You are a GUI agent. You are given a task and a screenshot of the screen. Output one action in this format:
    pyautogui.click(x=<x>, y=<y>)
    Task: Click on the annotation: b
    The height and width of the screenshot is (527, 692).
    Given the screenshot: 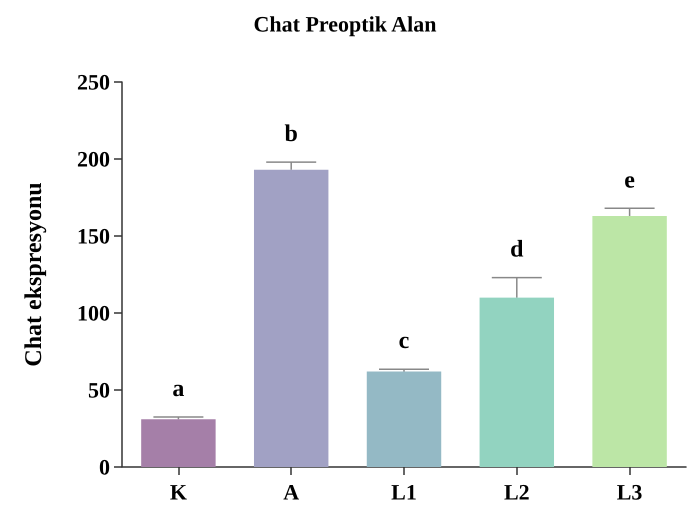 What is the action you would take?
    pyautogui.click(x=291, y=134)
    